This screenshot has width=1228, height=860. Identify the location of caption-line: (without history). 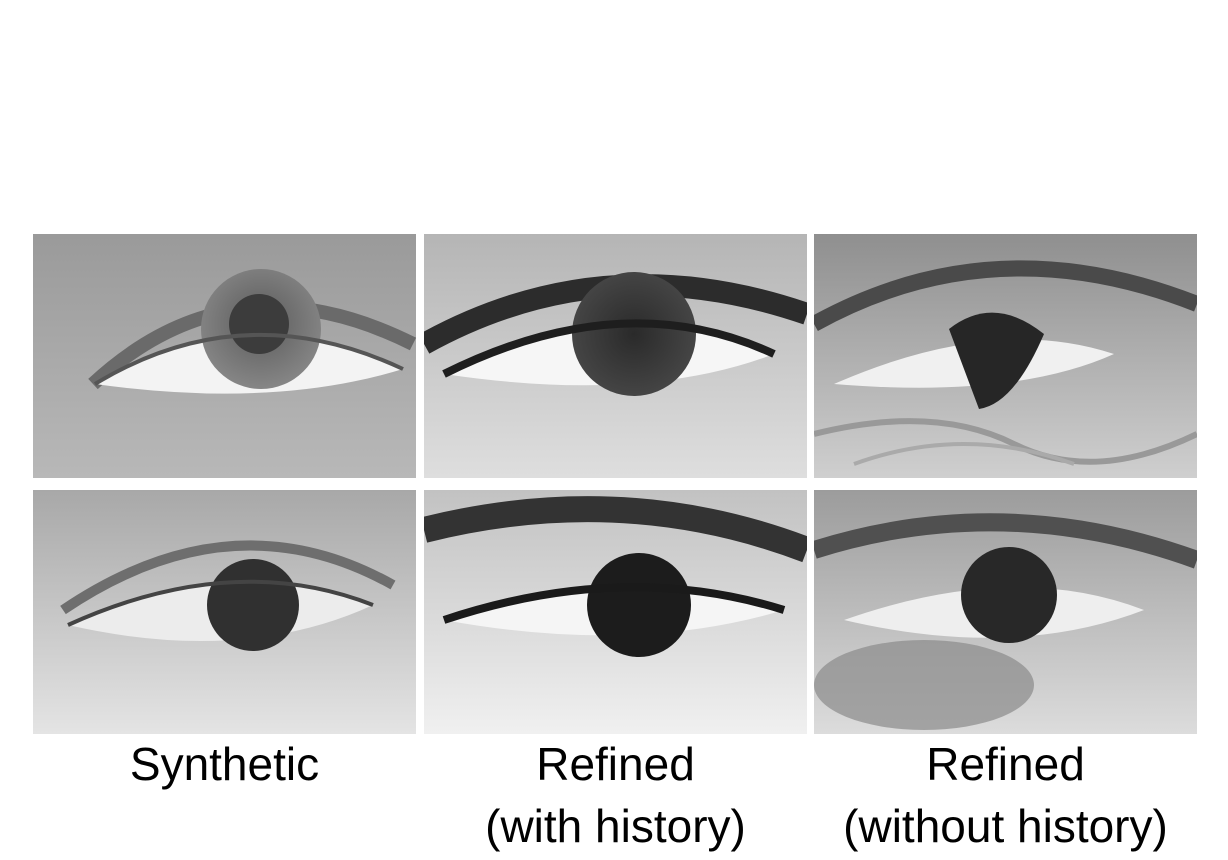
(1005, 826).